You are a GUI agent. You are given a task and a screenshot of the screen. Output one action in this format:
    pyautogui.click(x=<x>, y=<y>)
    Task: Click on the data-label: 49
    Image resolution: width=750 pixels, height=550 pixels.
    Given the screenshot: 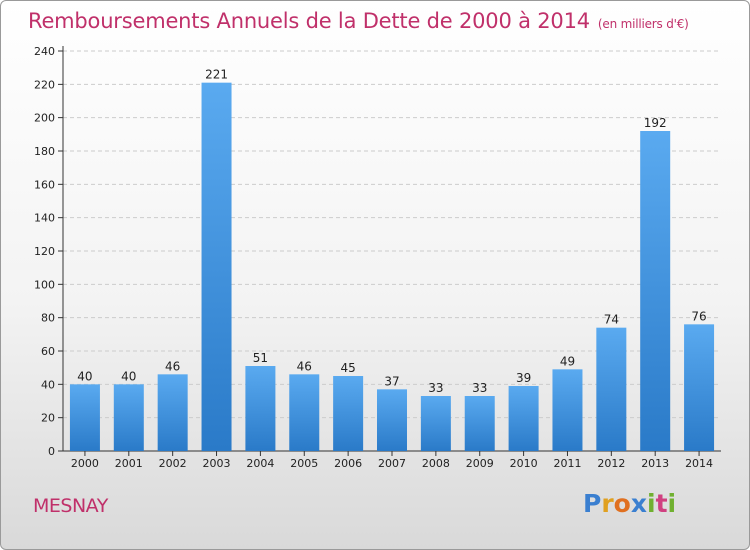 What is the action you would take?
    pyautogui.click(x=567, y=361)
    